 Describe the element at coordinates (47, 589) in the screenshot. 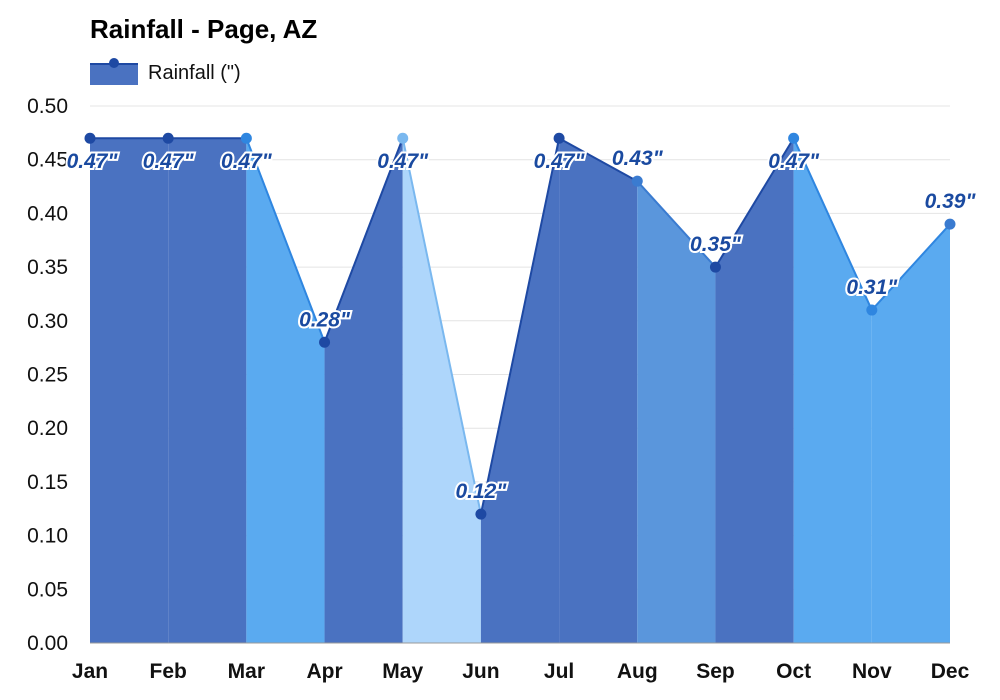

I see `y-tick-label: 0.05` at that location.